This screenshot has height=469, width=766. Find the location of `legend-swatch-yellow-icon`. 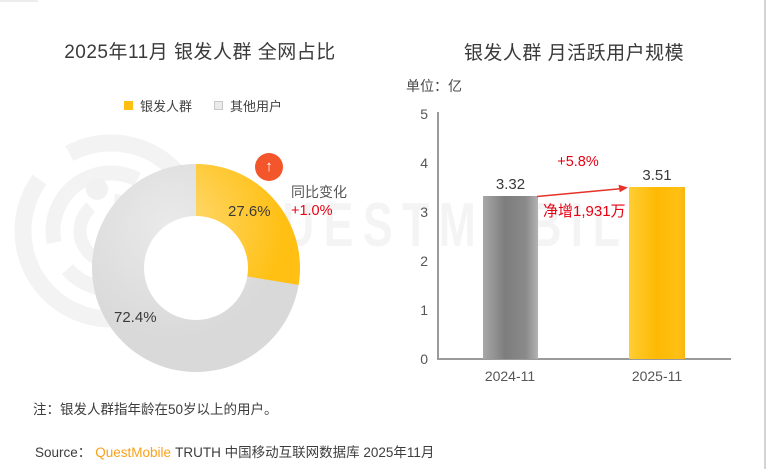

legend-swatch-yellow-icon is located at coordinates (128, 105).